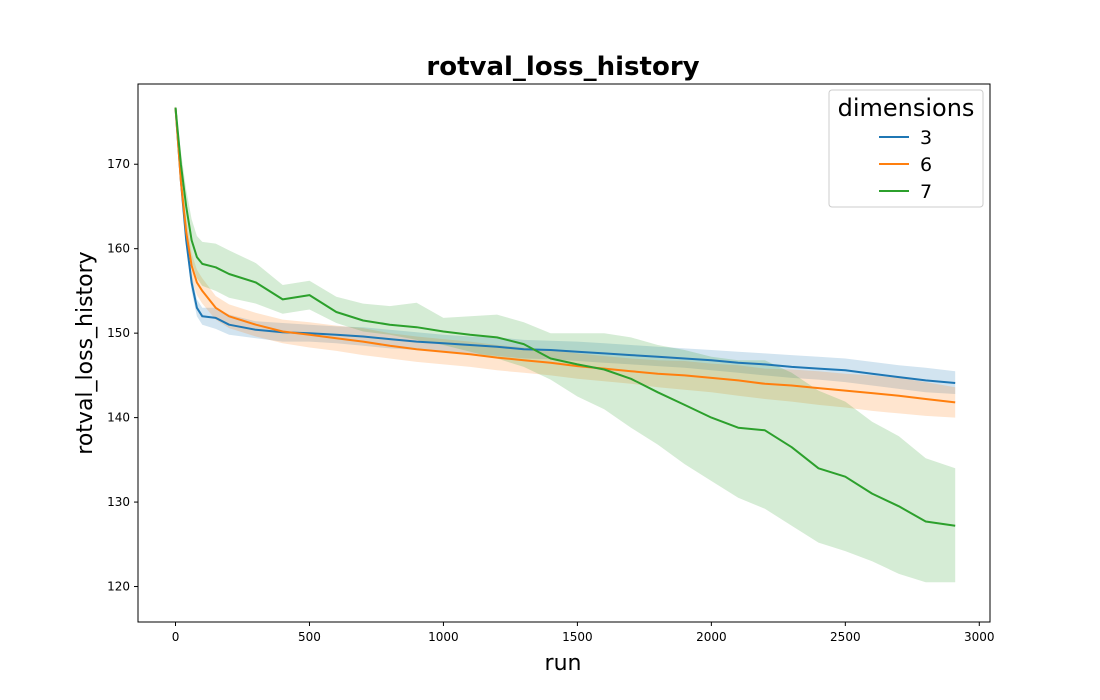  I want to click on x-tick-label: 2000, so click(711, 637).